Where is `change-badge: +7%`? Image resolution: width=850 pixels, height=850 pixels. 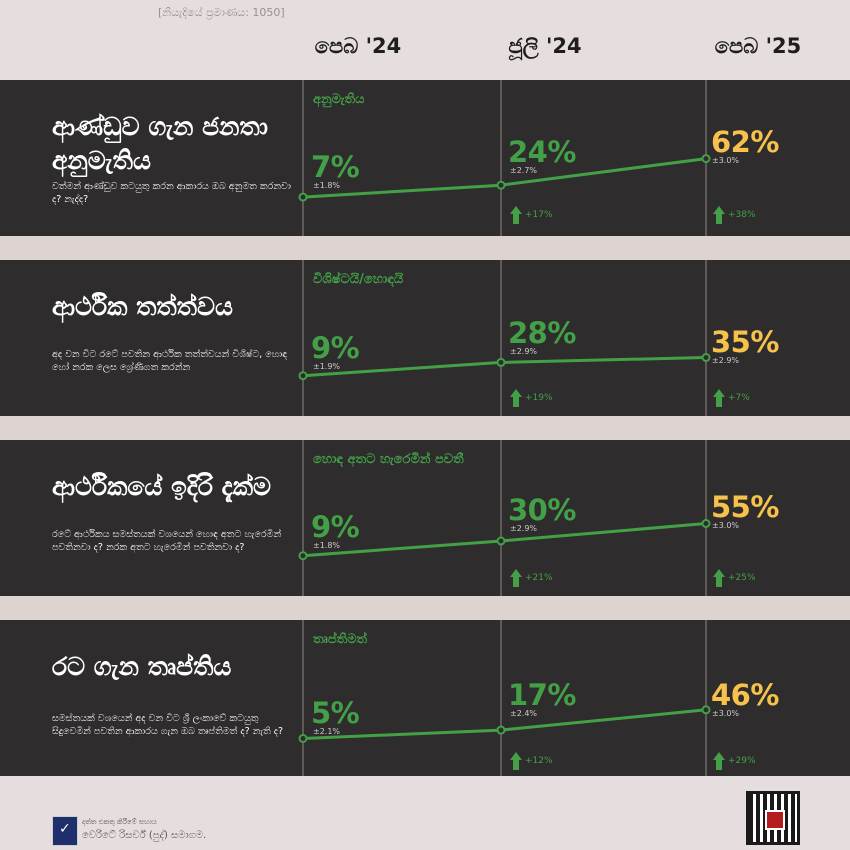
change-badge: +7% is located at coordinates (731, 398).